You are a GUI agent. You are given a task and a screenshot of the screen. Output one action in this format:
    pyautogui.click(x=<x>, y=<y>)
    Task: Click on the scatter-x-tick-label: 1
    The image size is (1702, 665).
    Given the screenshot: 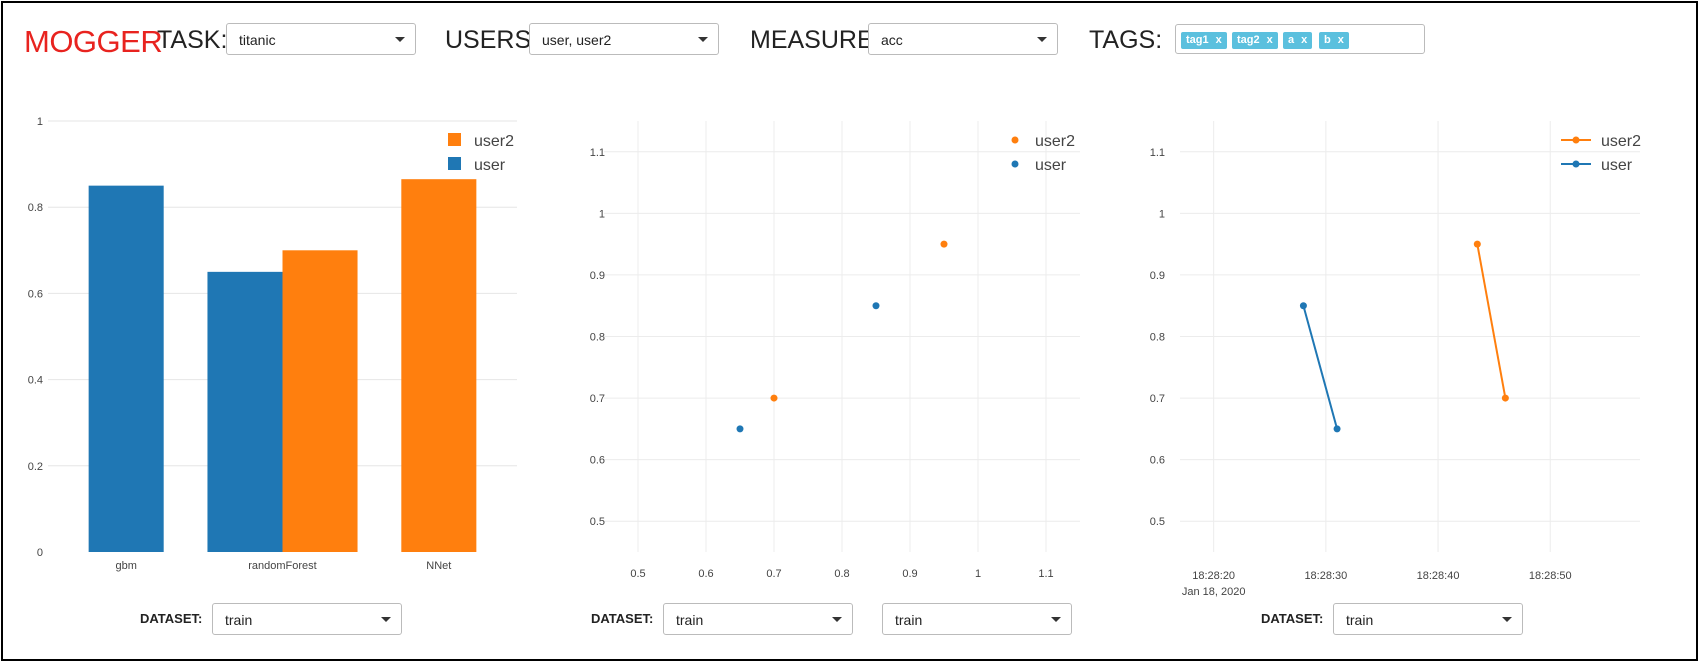 What is the action you would take?
    pyautogui.click(x=978, y=574)
    